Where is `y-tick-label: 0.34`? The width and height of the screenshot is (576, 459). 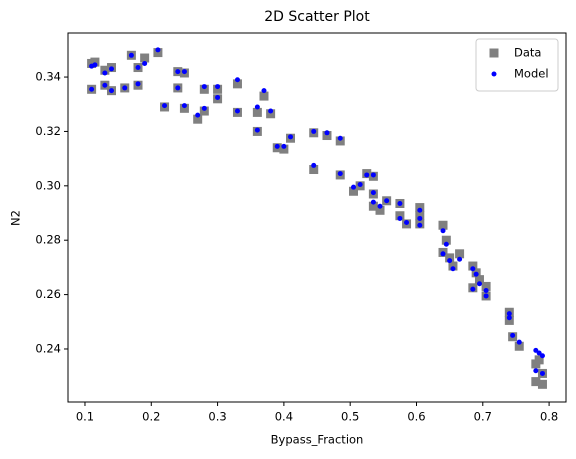
y-tick-label: 0.34 is located at coordinates (48, 77).